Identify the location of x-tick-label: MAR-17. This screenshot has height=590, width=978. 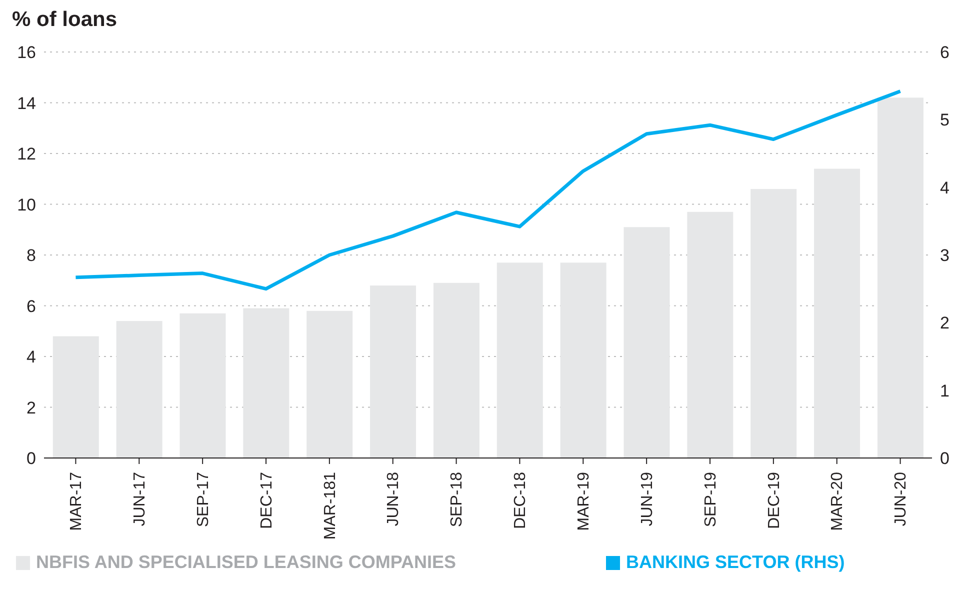
(77, 501).